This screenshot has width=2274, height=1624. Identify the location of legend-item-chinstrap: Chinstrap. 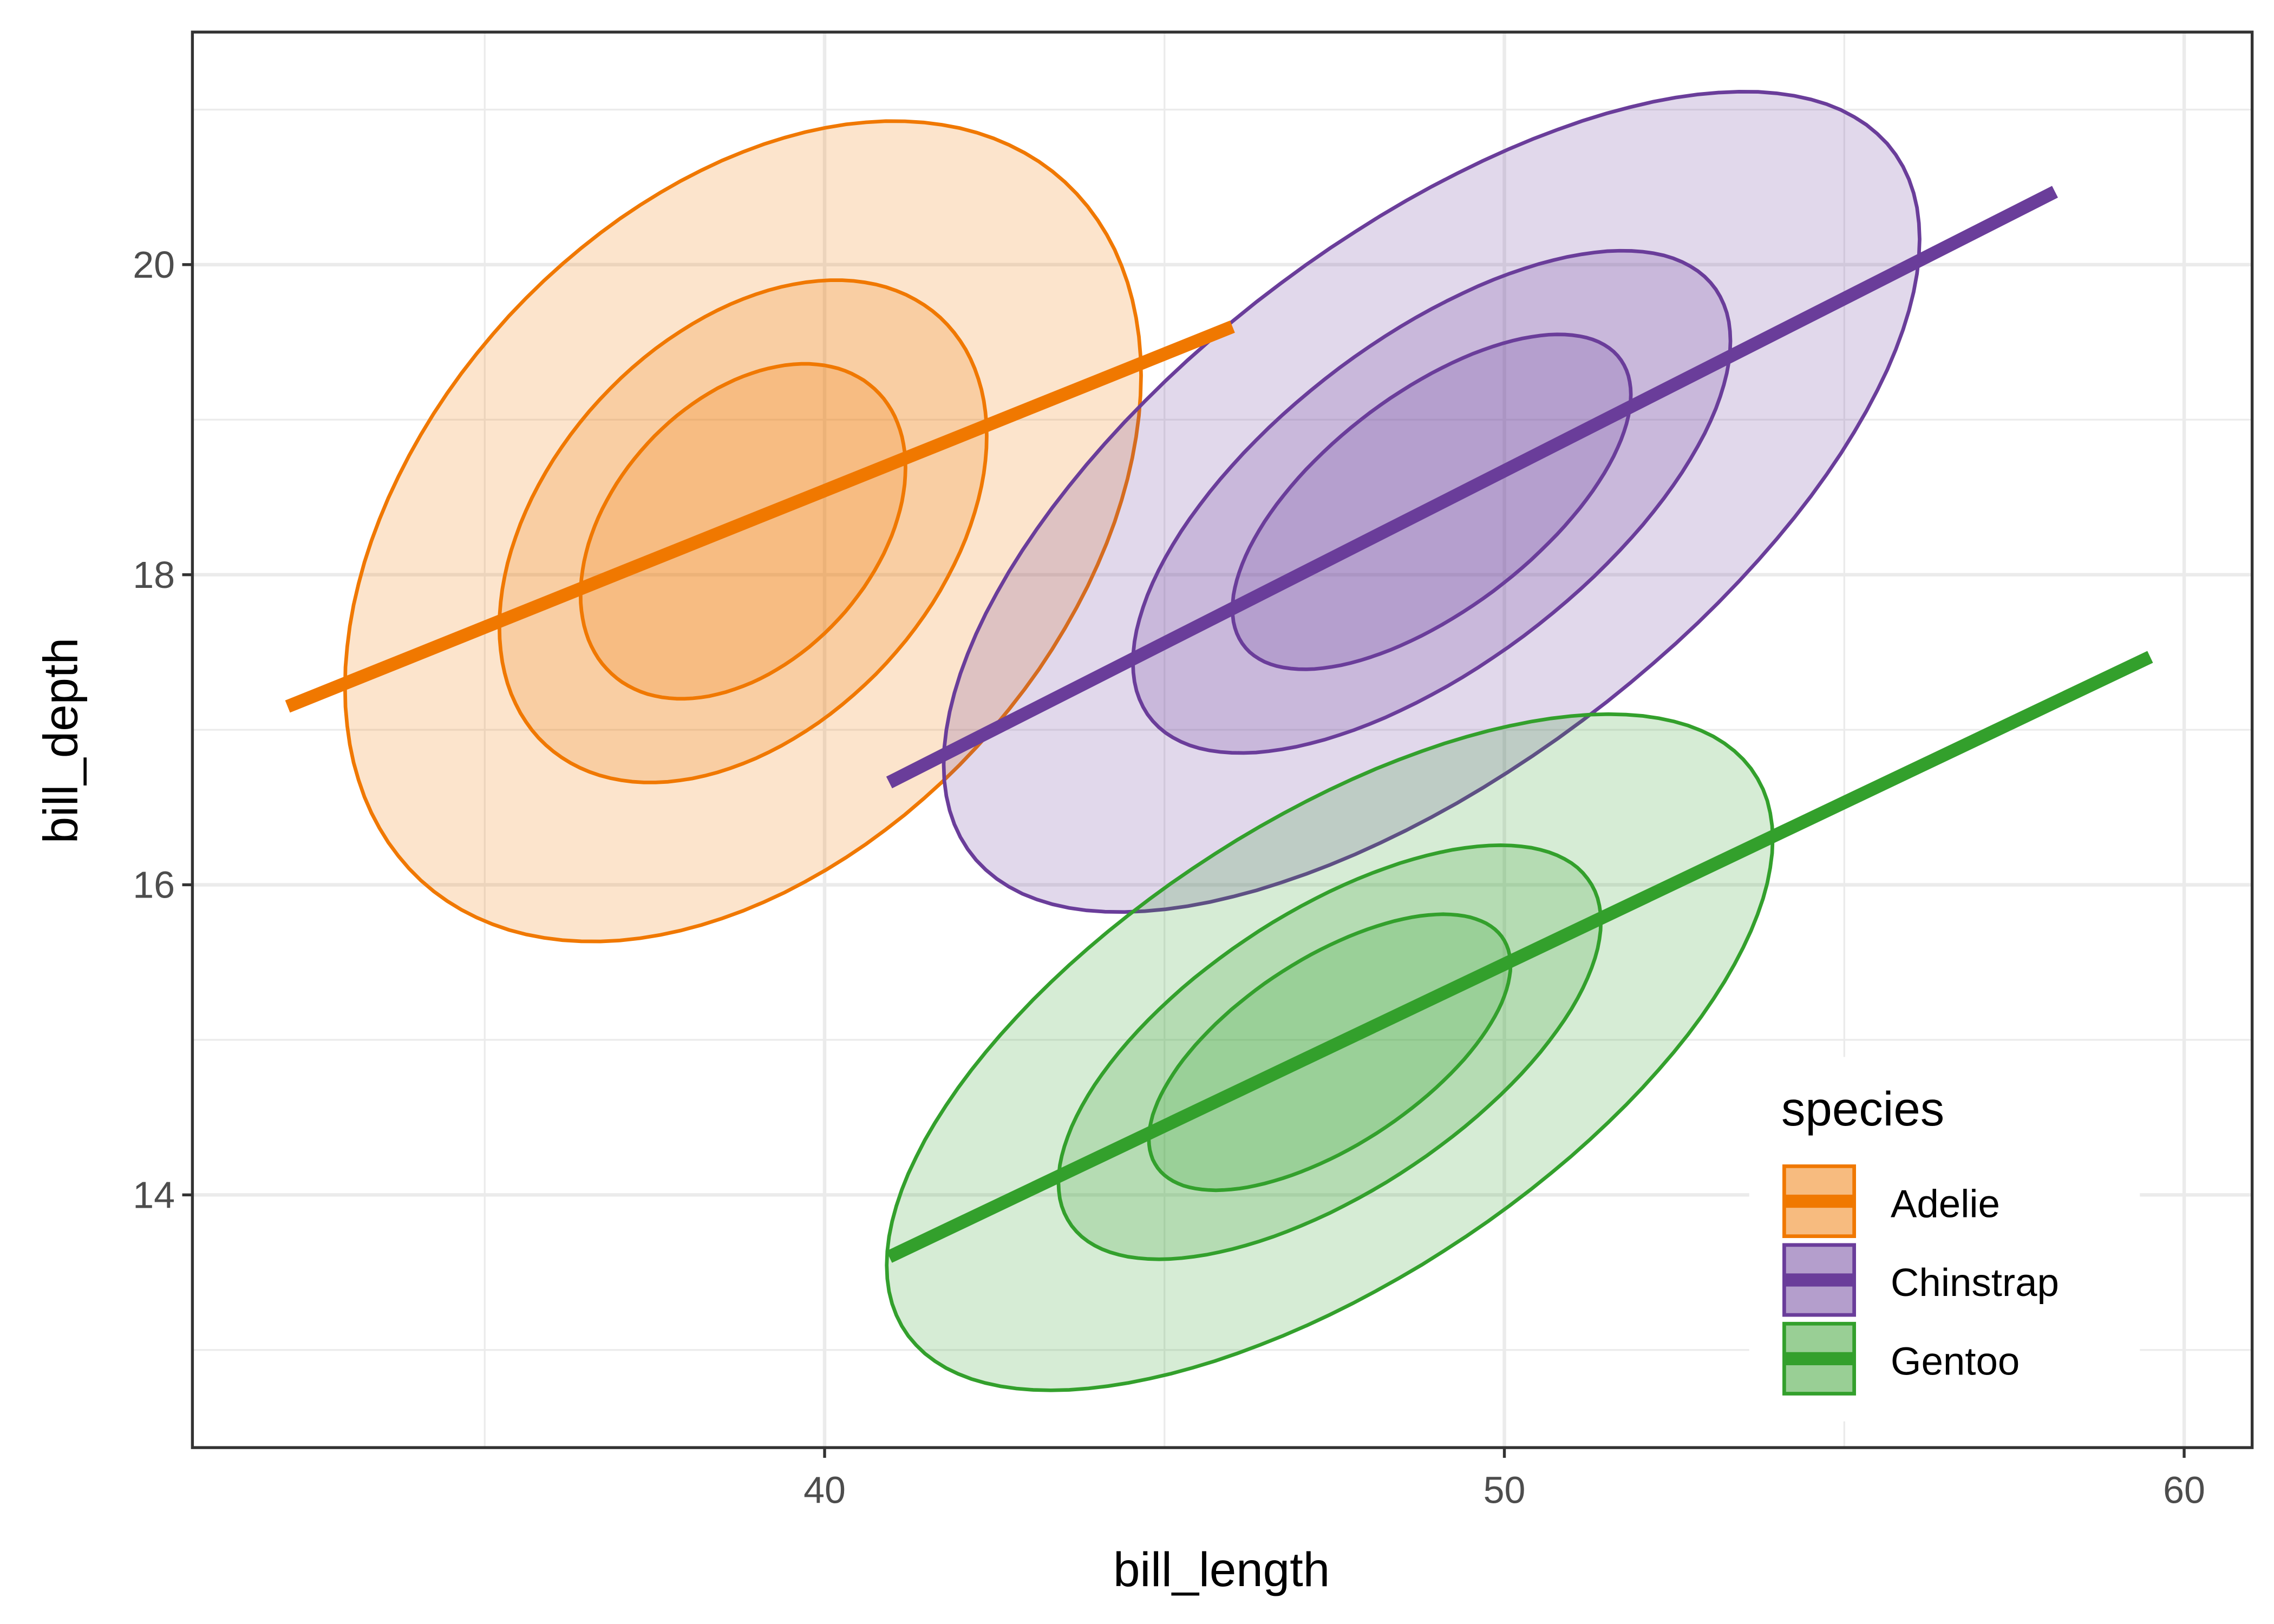
(1921, 1280).